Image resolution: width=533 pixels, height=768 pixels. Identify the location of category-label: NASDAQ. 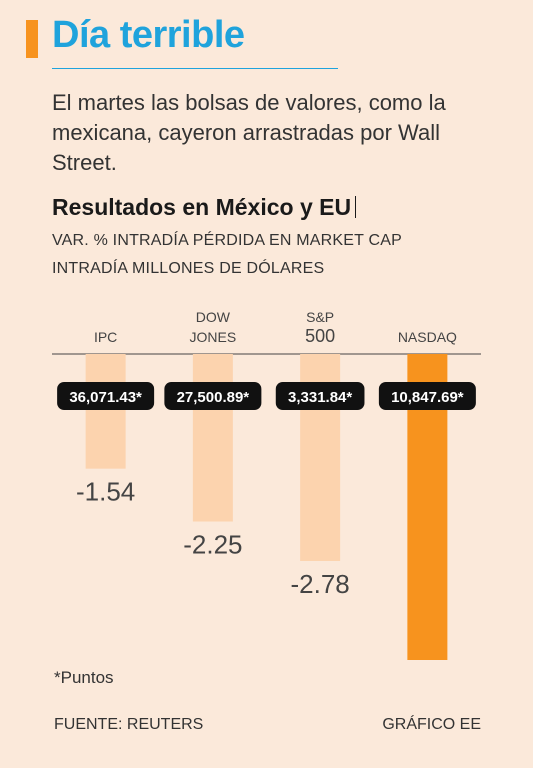
(427, 337).